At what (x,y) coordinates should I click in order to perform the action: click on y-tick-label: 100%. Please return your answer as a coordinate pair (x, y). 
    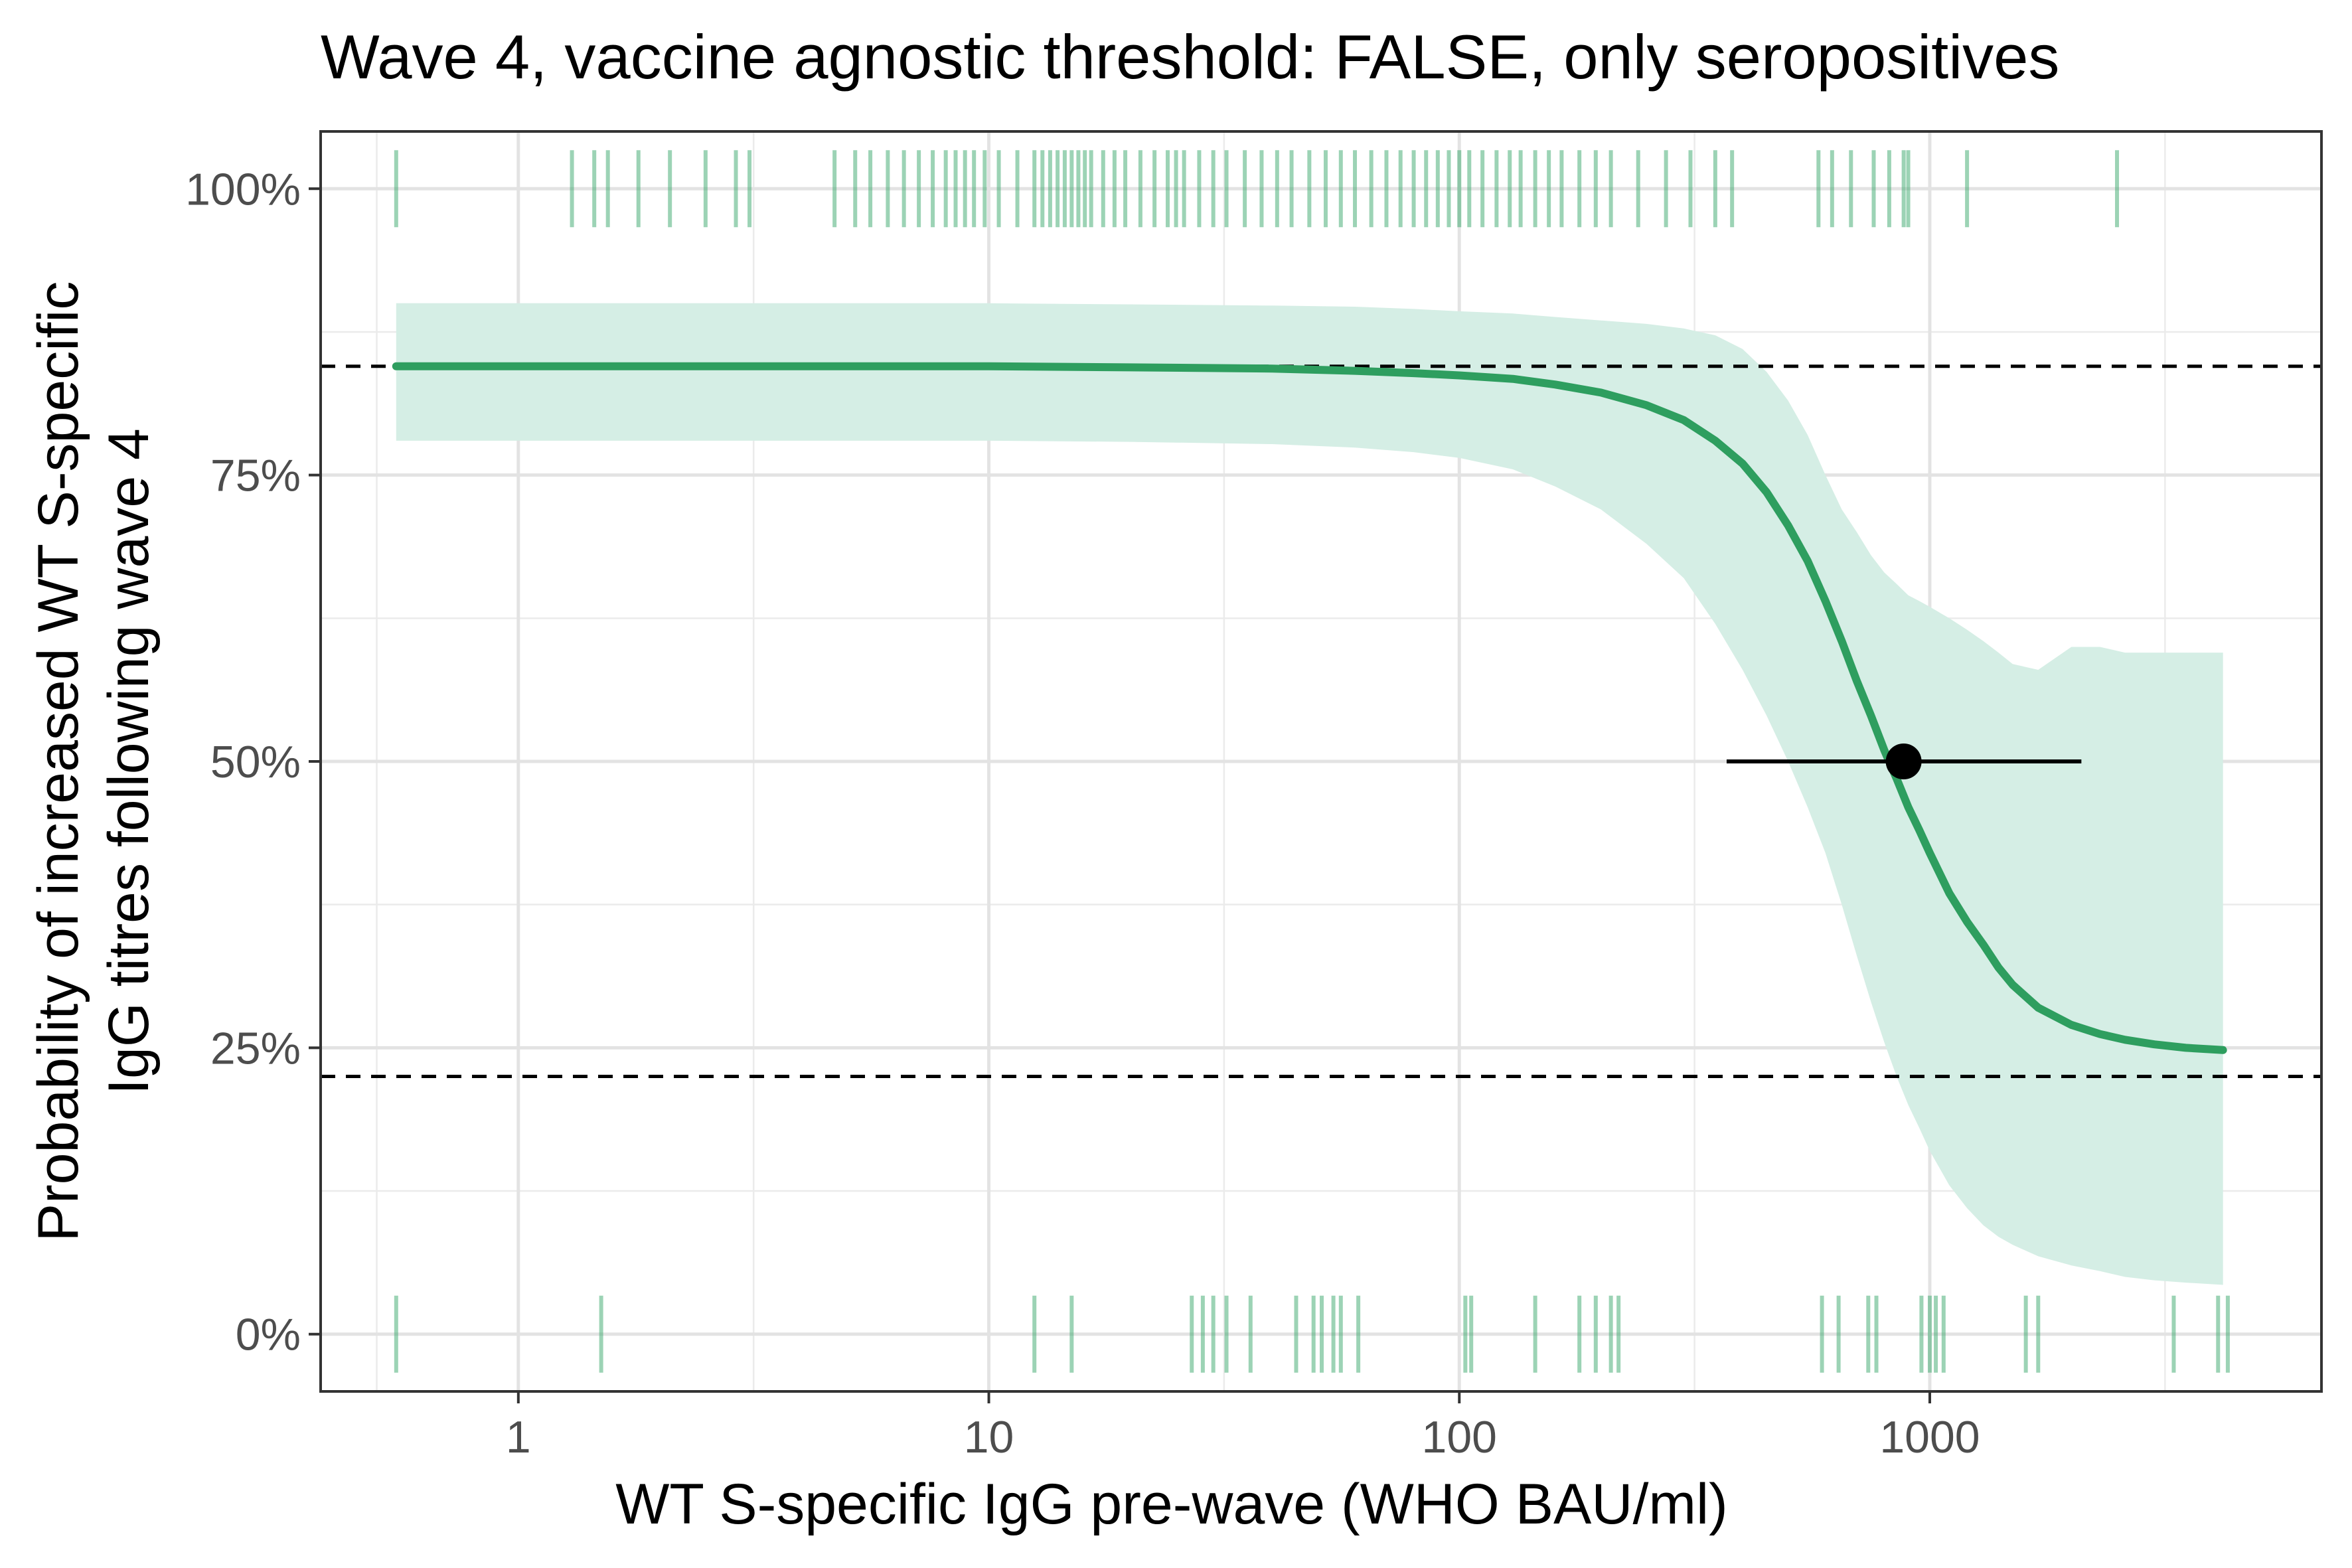
    Looking at the image, I should click on (243, 189).